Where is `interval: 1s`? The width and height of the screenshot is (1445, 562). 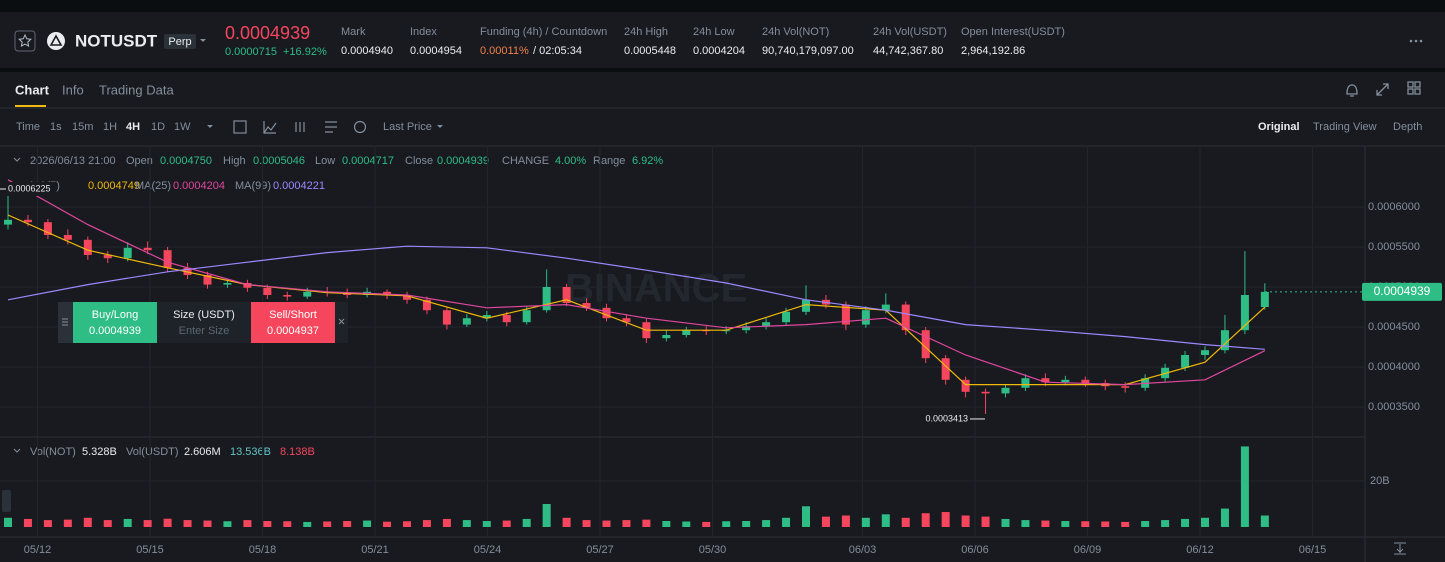
interval: 1s is located at coordinates (56, 127).